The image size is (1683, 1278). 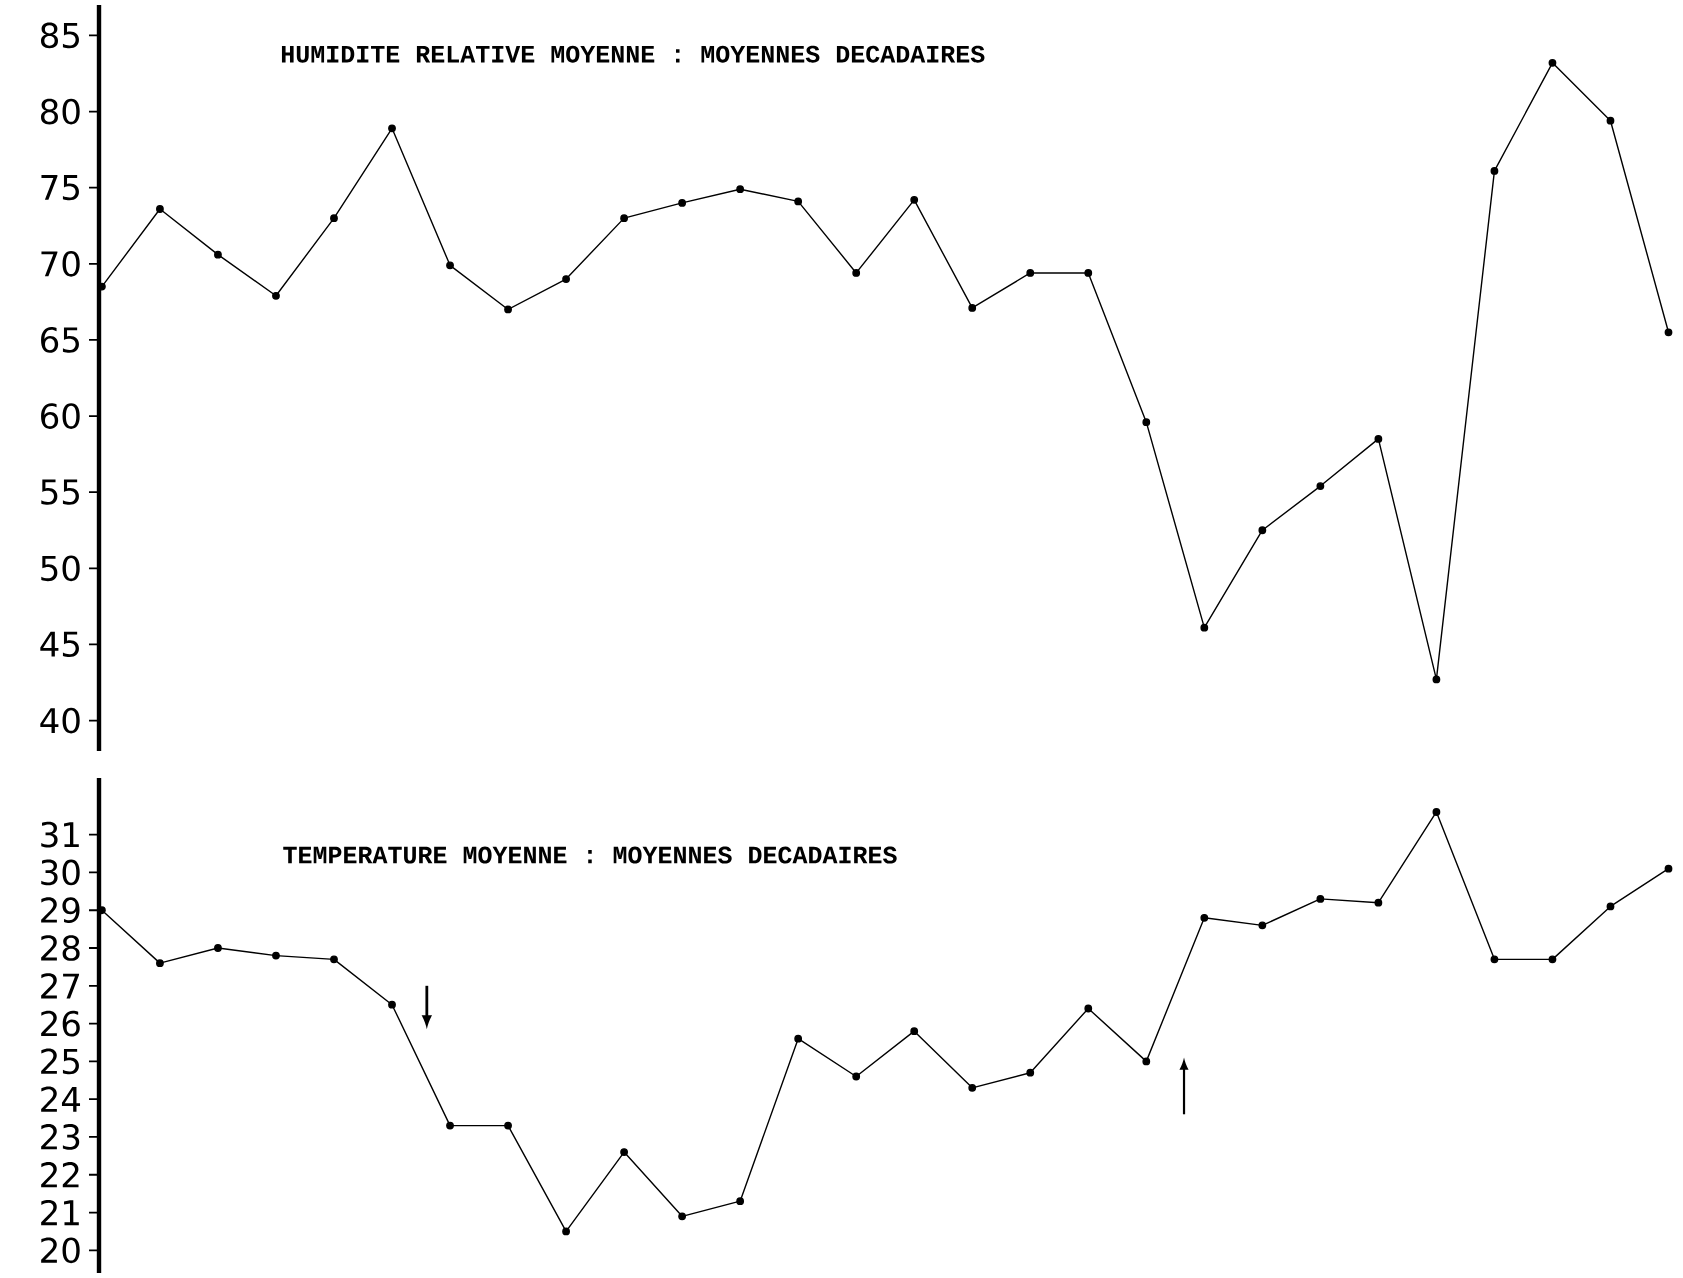 What do you see at coordinates (60, 340) in the screenshot?
I see `y-tick-label: 65` at bounding box center [60, 340].